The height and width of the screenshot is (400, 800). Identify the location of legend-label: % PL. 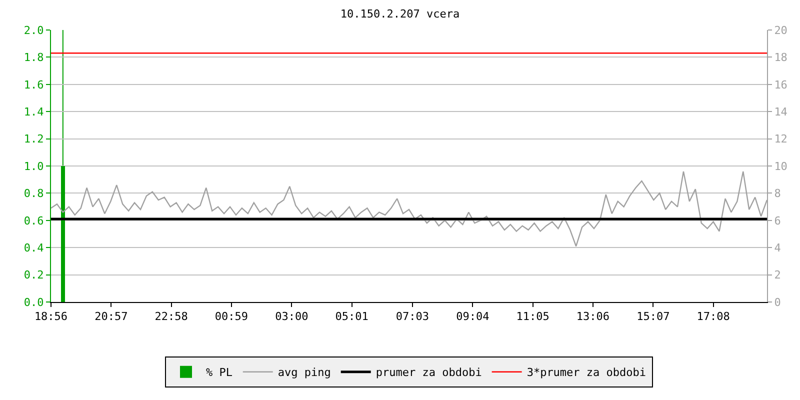
(219, 373).